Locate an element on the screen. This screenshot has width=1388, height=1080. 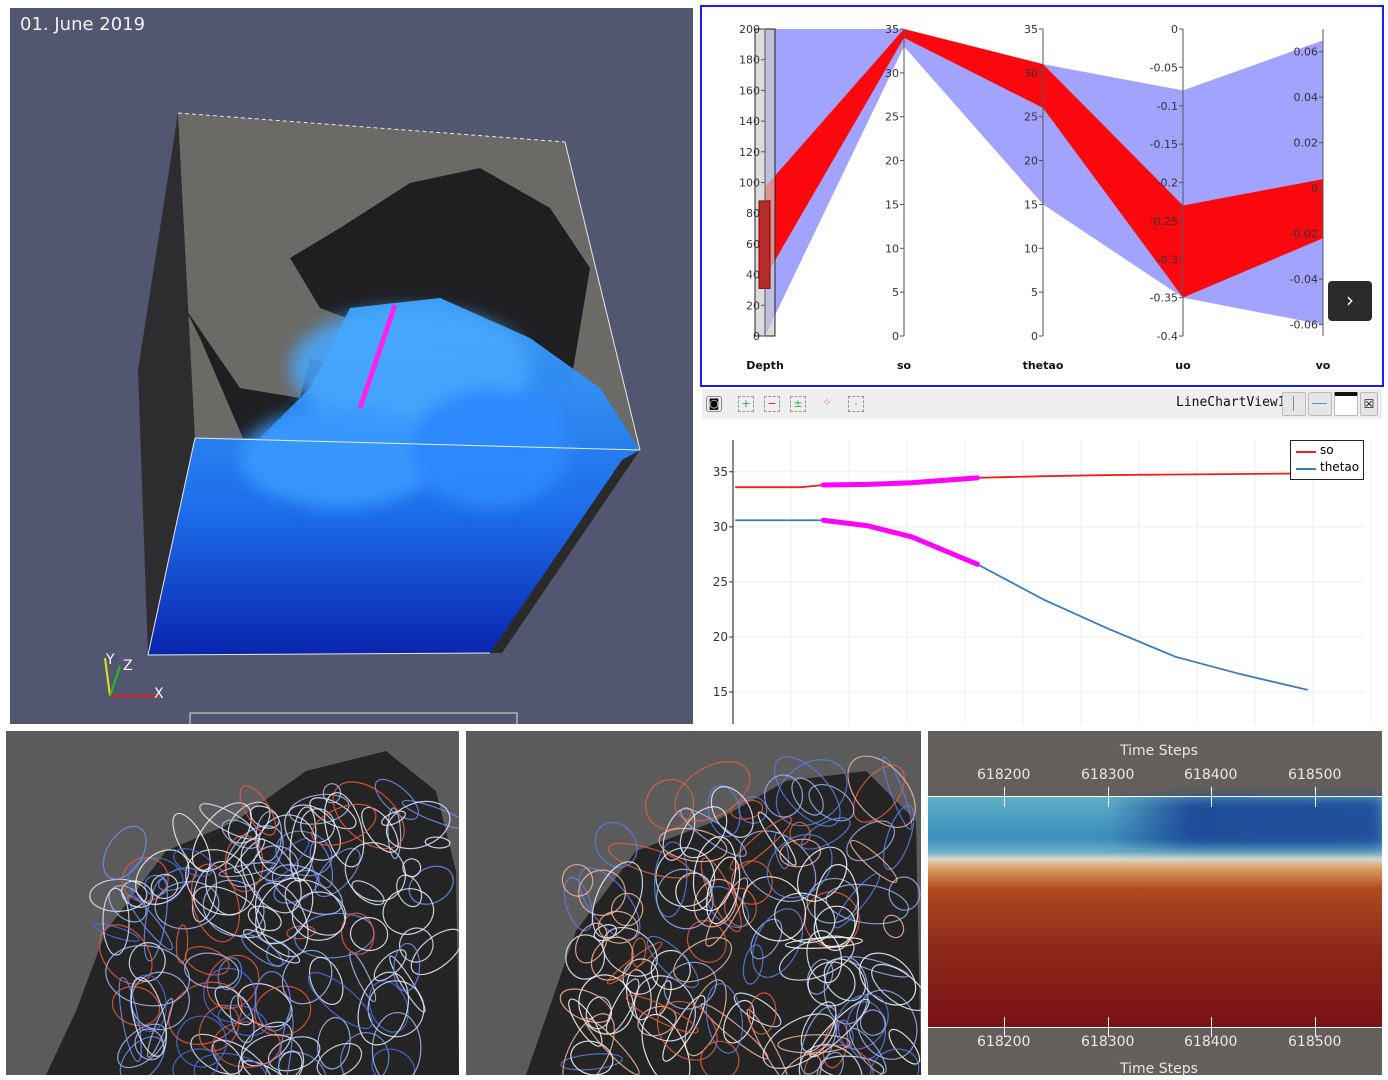
highlight-thetao is located at coordinates (900, 542).